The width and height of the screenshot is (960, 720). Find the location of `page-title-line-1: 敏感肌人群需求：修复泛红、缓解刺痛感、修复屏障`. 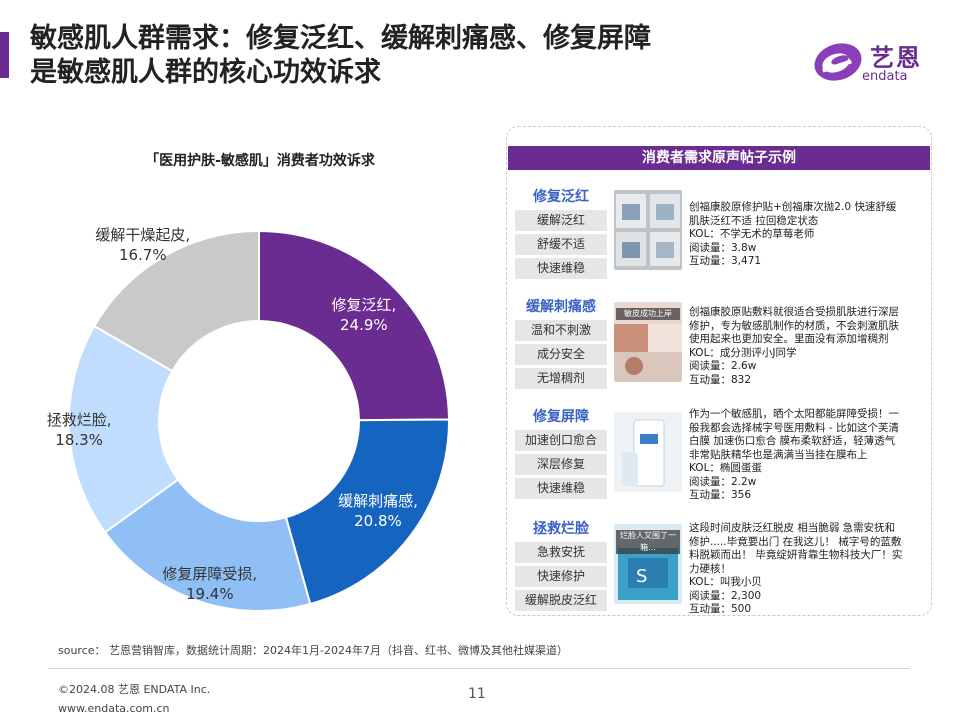

page-title-line-1: 敏感肌人群需求：修复泛红、缓解刺痛感、修复屏障 is located at coordinates (340, 38).